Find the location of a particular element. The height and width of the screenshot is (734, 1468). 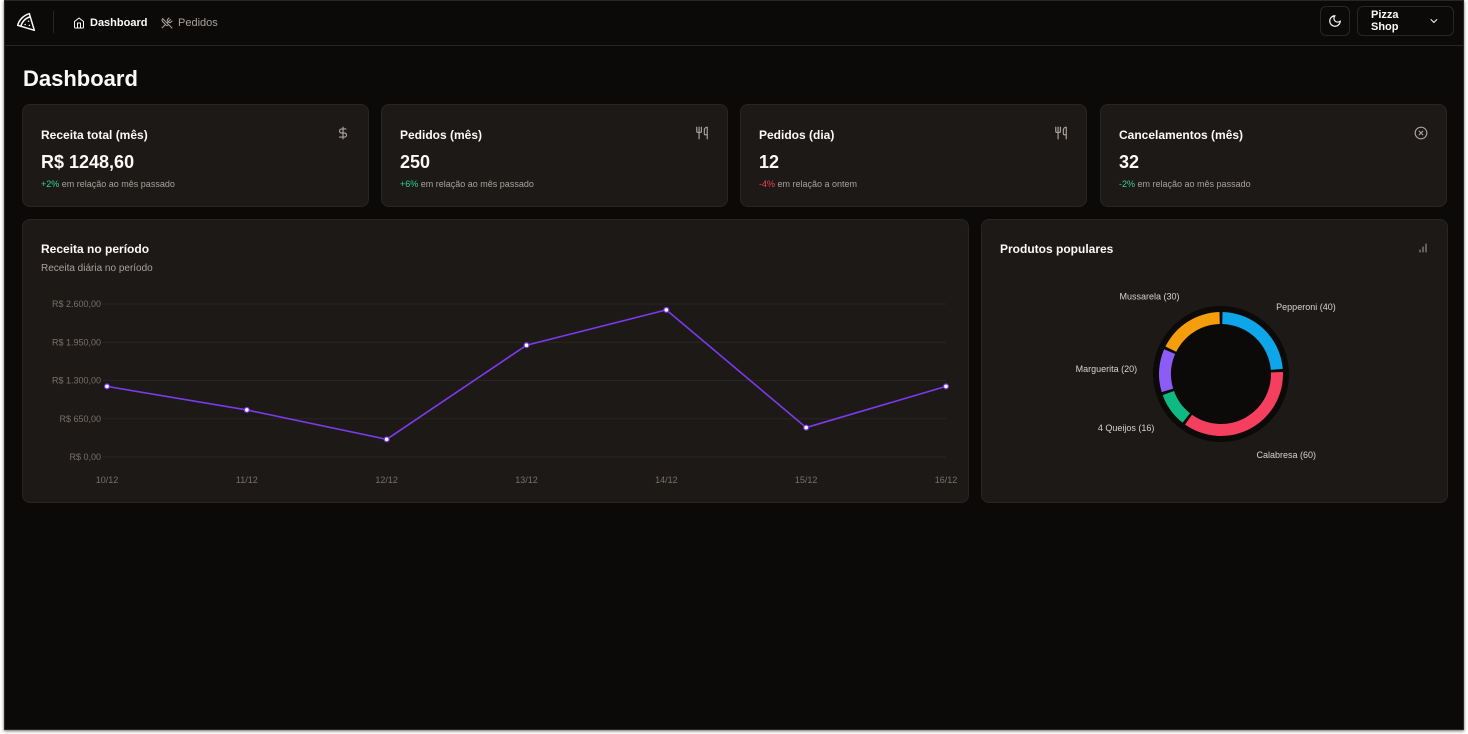

stat-delta: -2% em relação ao mês passado is located at coordinates (1185, 184).